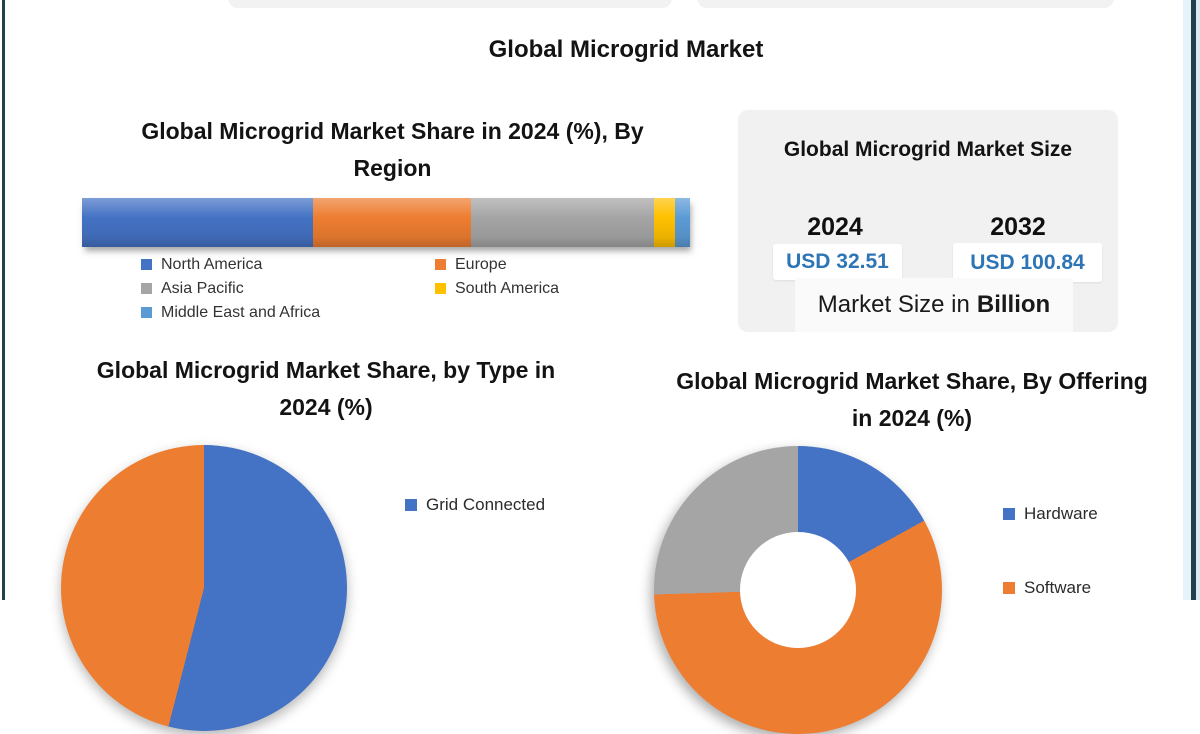 This screenshot has width=1200, height=734. I want to click on legend-label-grid-connected: Grid Connected, so click(486, 504).